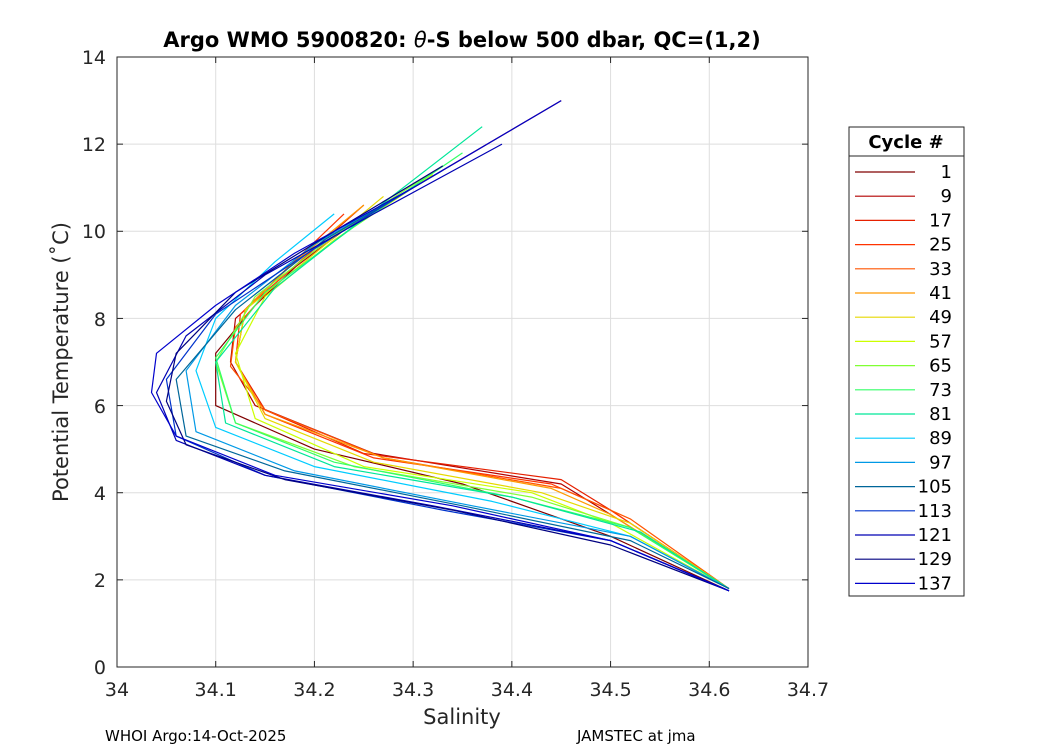  I want to click on legend-label-cycle-65: 65, so click(940, 366).